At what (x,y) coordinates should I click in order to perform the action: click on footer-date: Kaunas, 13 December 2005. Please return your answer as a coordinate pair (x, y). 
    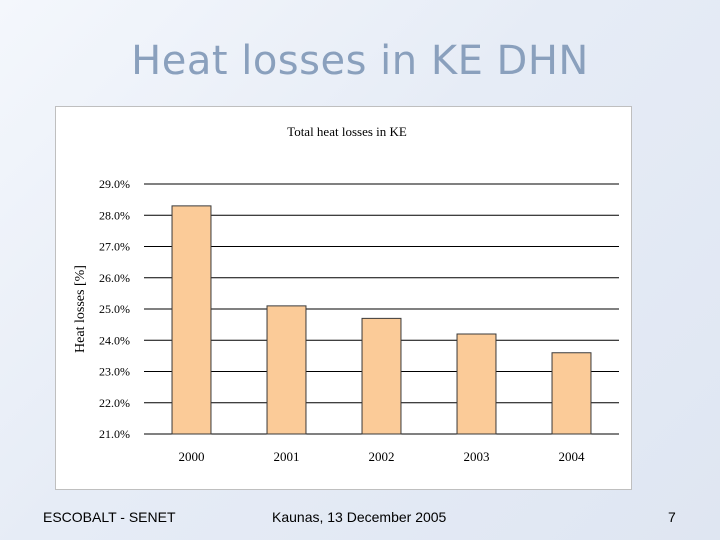
    Looking at the image, I should click on (359, 517).